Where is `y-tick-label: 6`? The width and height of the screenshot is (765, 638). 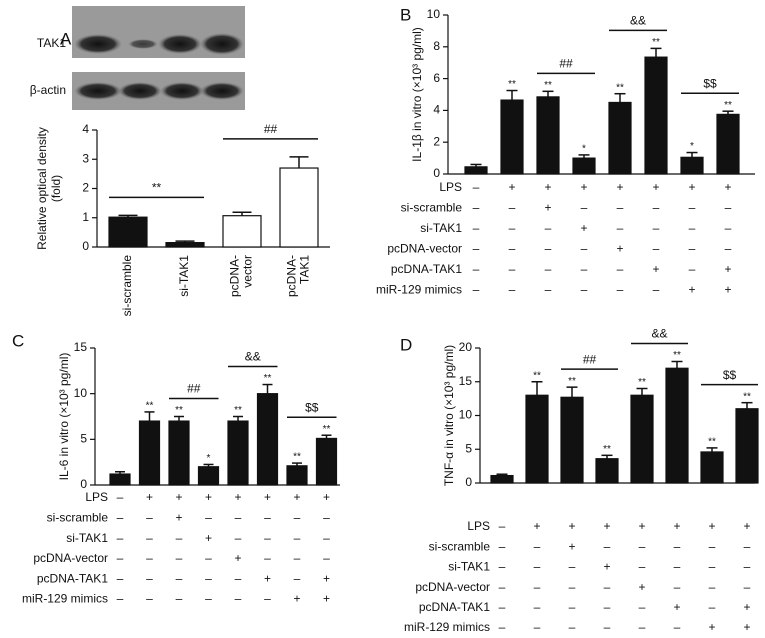 y-tick-label: 6 is located at coordinates (436, 78).